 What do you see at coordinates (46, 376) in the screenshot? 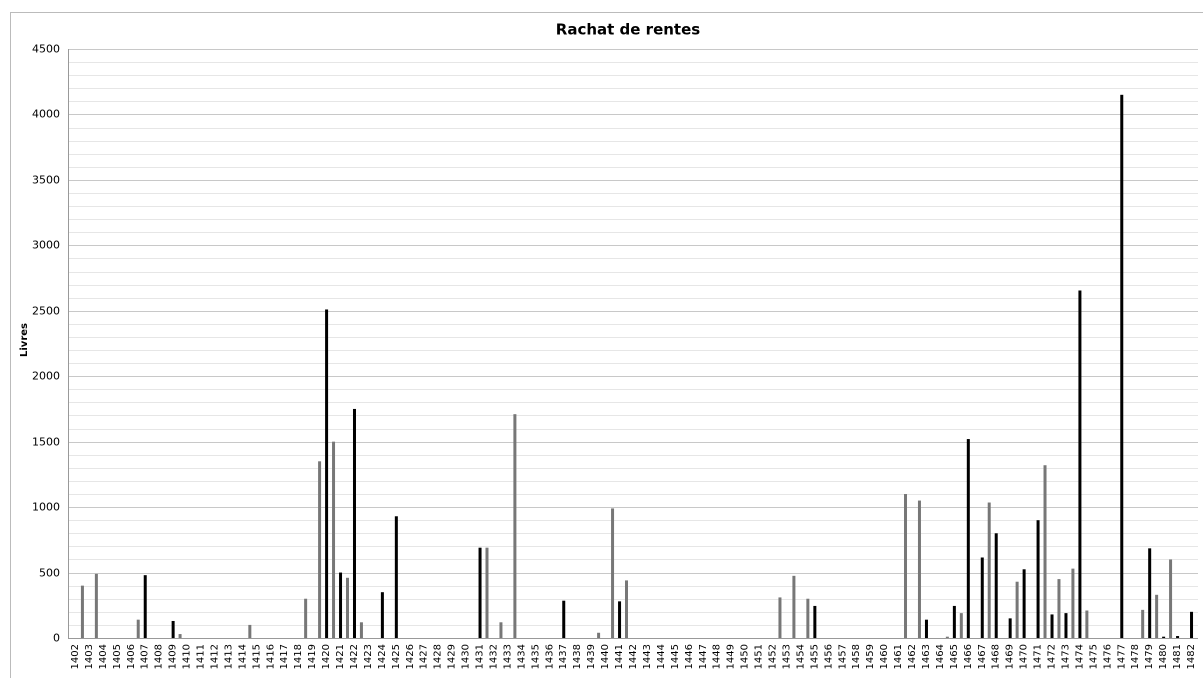
I see `y-tick-label: 2000` at bounding box center [46, 376].